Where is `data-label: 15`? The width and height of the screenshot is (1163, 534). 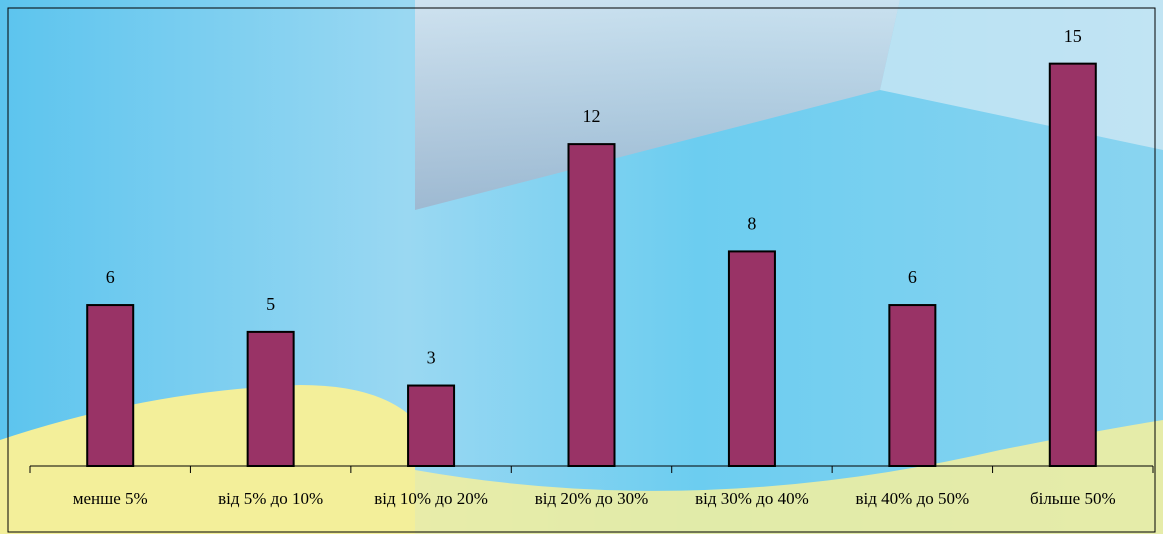 data-label: 15 is located at coordinates (1073, 36).